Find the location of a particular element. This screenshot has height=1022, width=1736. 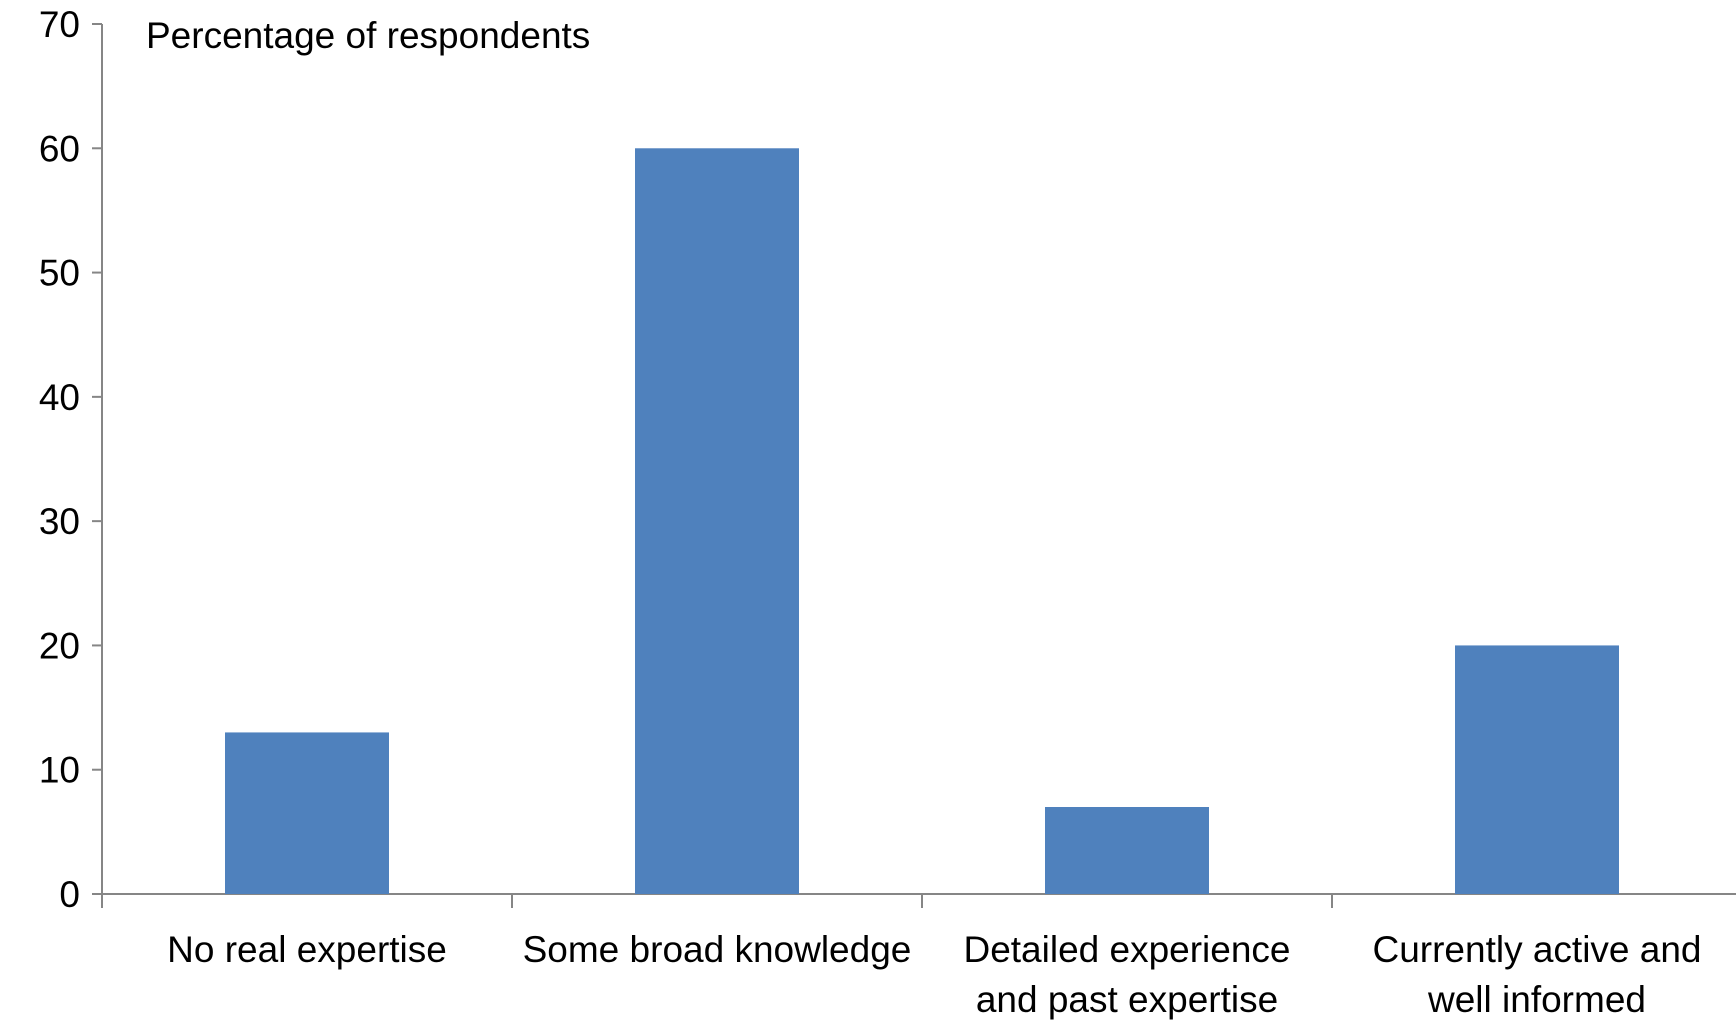

chart-title: Percentage of respondents is located at coordinates (368, 35).